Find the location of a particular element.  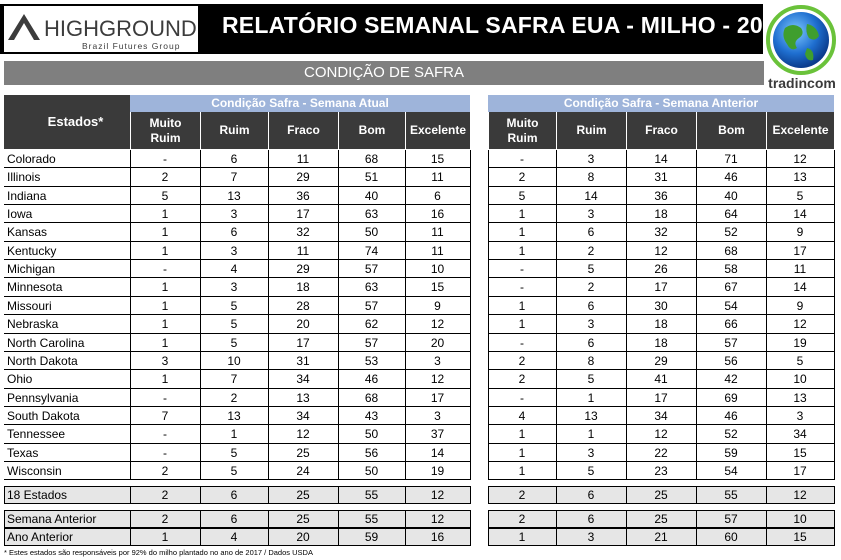

cell-previous: 8 is located at coordinates (591, 360).